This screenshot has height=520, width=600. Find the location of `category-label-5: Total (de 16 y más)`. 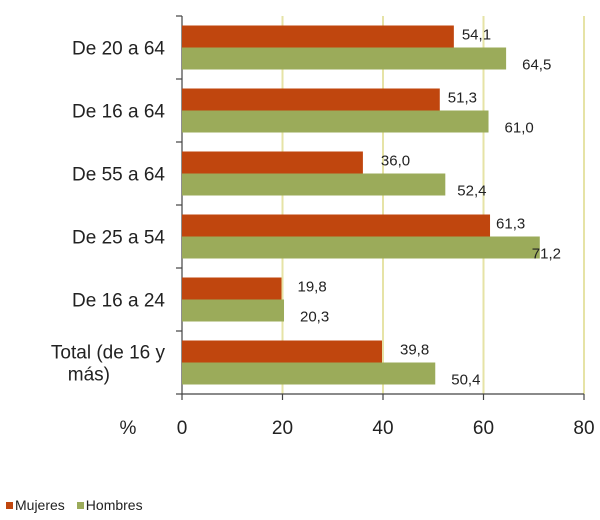

category-label-5: Total (de 16 y más) is located at coordinates (108, 364).